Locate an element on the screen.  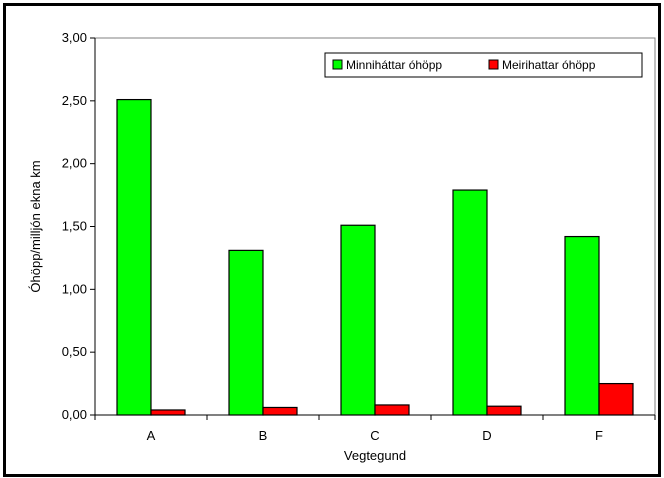
x-tick-label: D is located at coordinates (486, 435).